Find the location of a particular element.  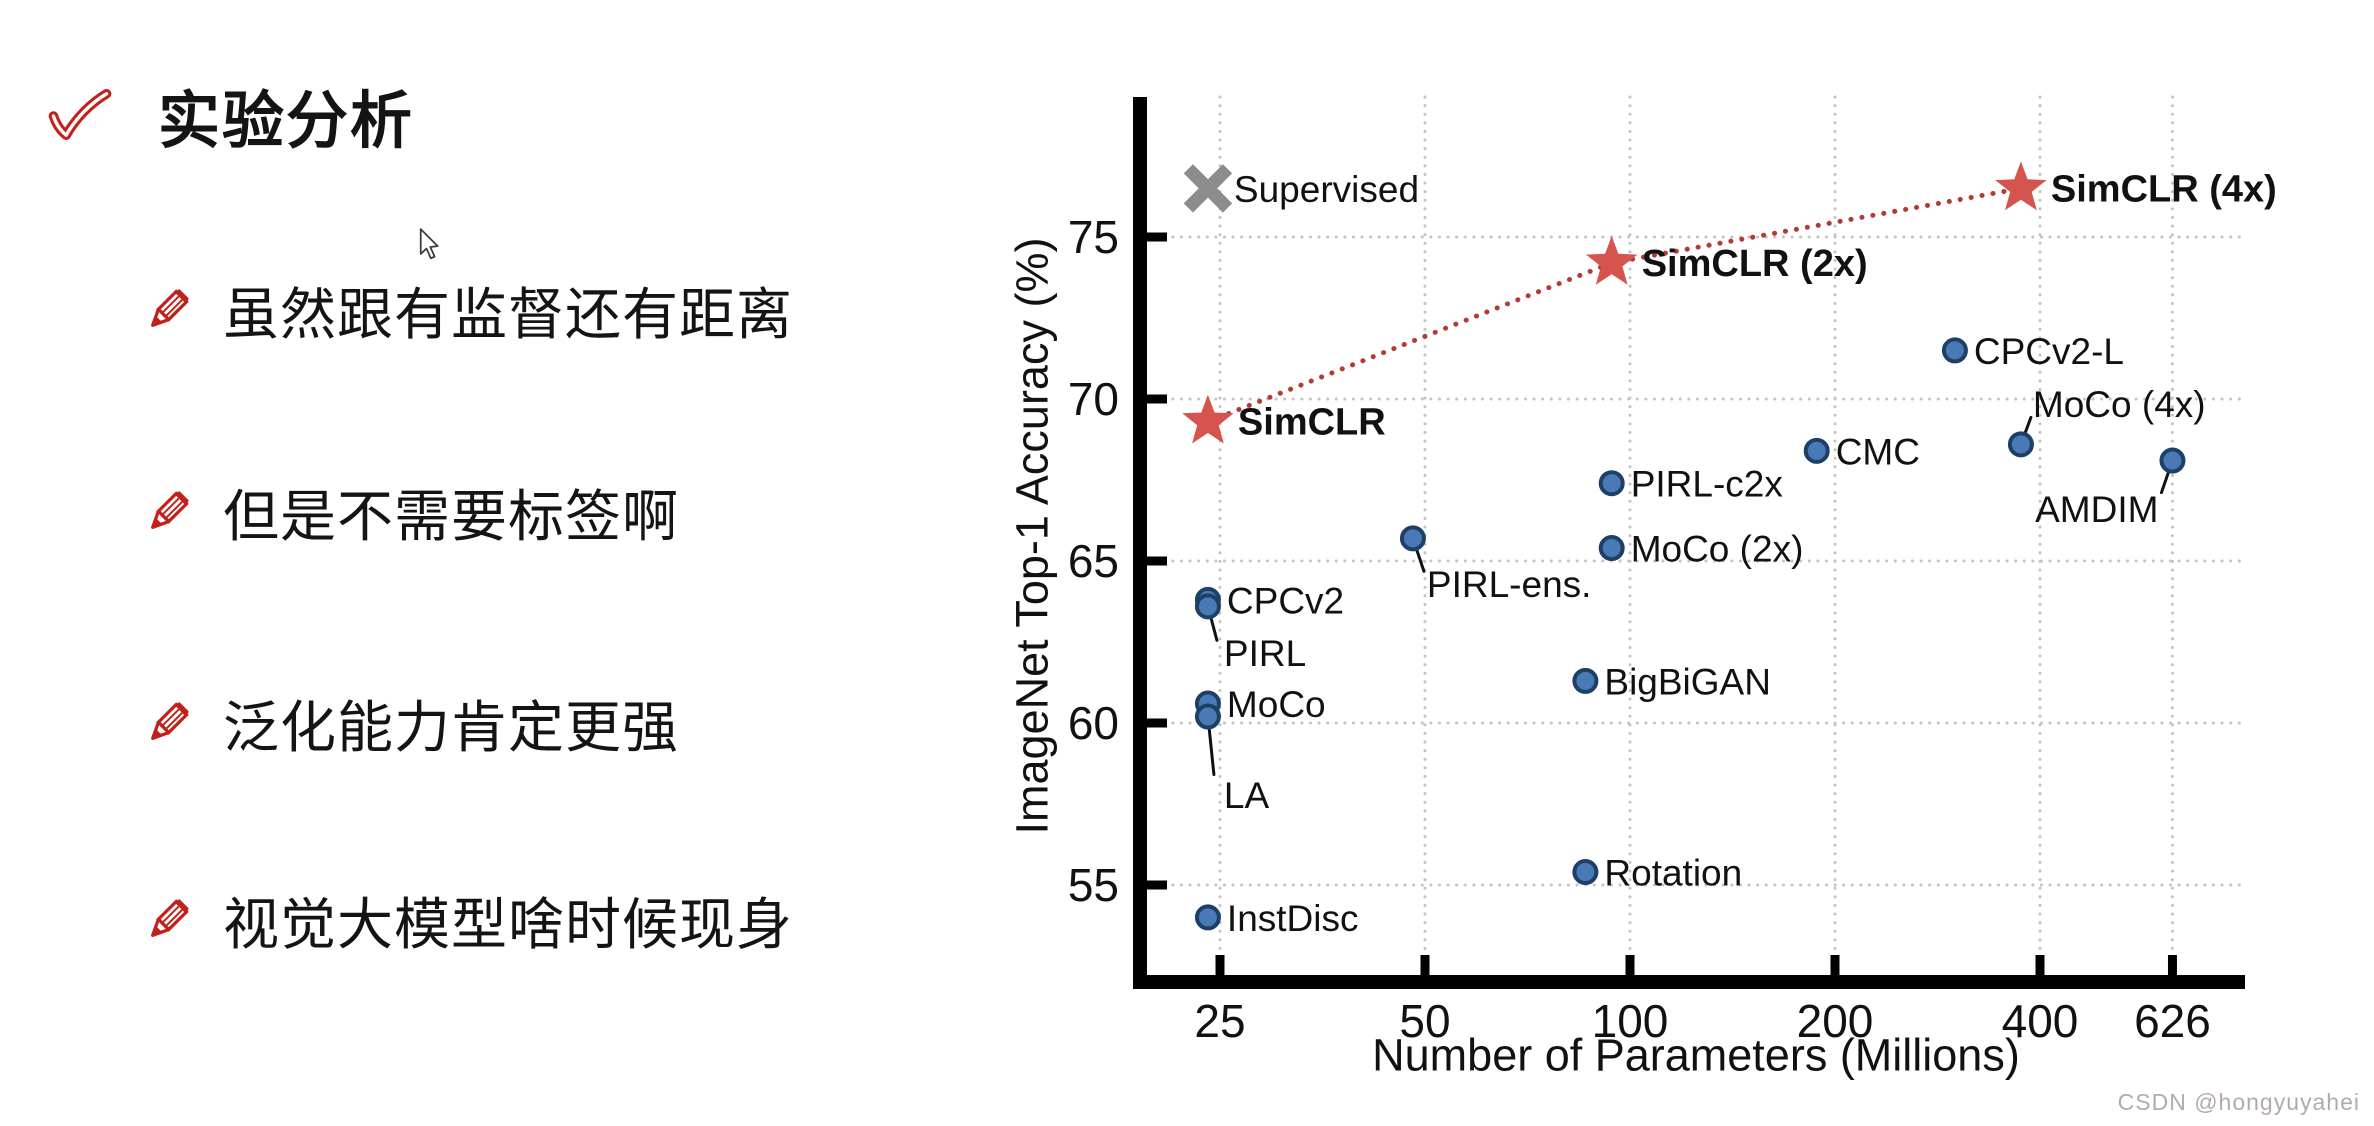

x-axis-line is located at coordinates (1689, 982).